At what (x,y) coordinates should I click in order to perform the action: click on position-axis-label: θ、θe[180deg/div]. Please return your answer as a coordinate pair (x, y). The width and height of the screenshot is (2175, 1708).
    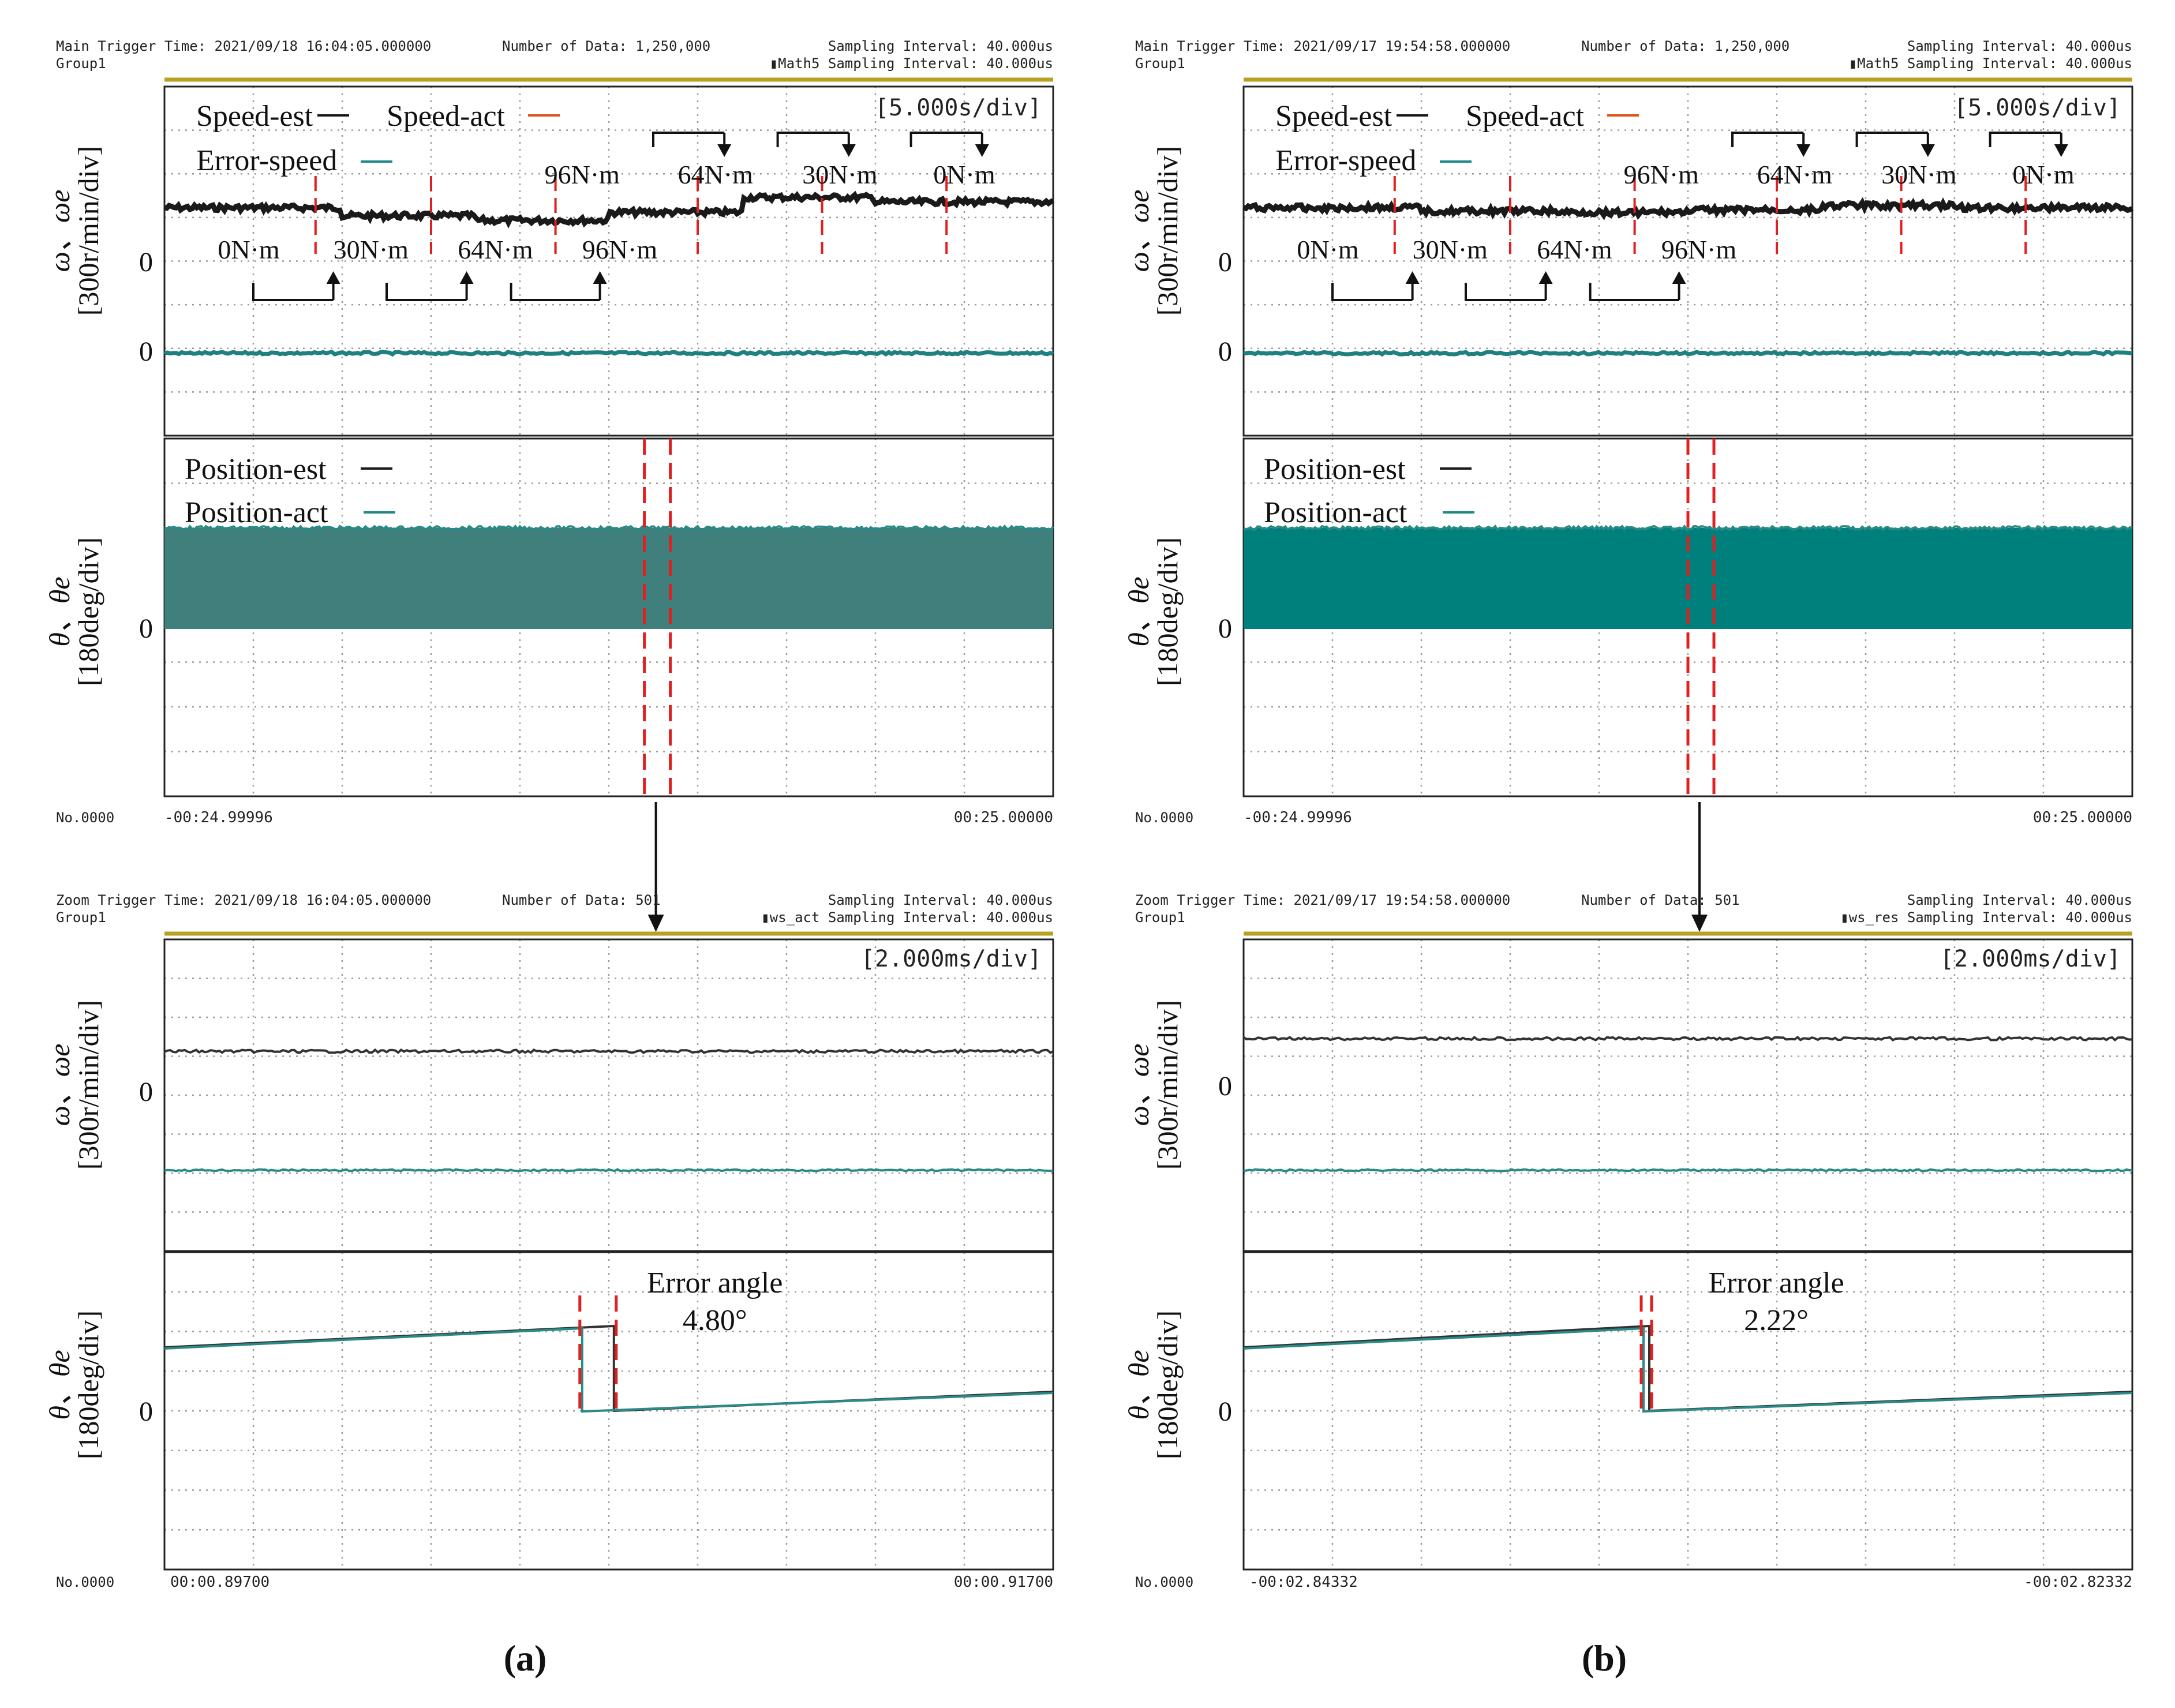
    Looking at the image, I should click on (1153, 611).